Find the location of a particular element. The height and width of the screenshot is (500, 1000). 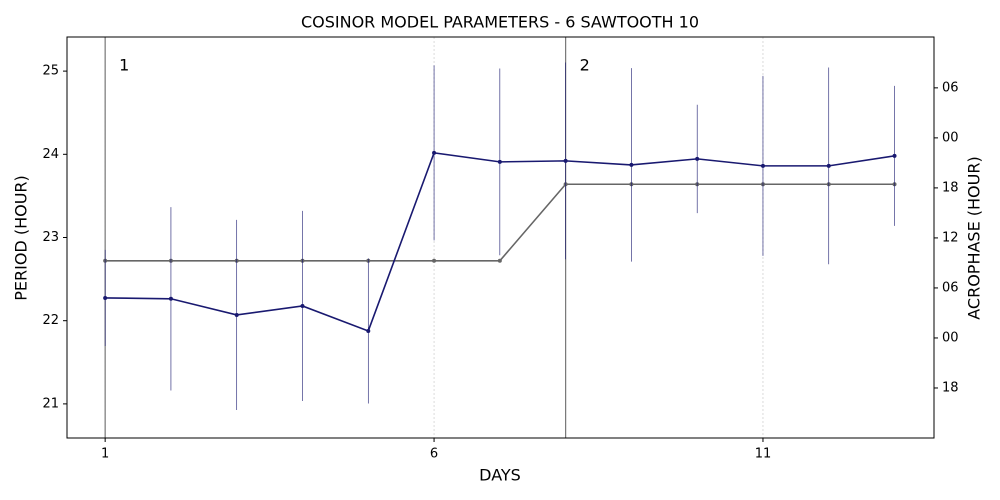

x-axis-label: DAYS is located at coordinates (500, 475).